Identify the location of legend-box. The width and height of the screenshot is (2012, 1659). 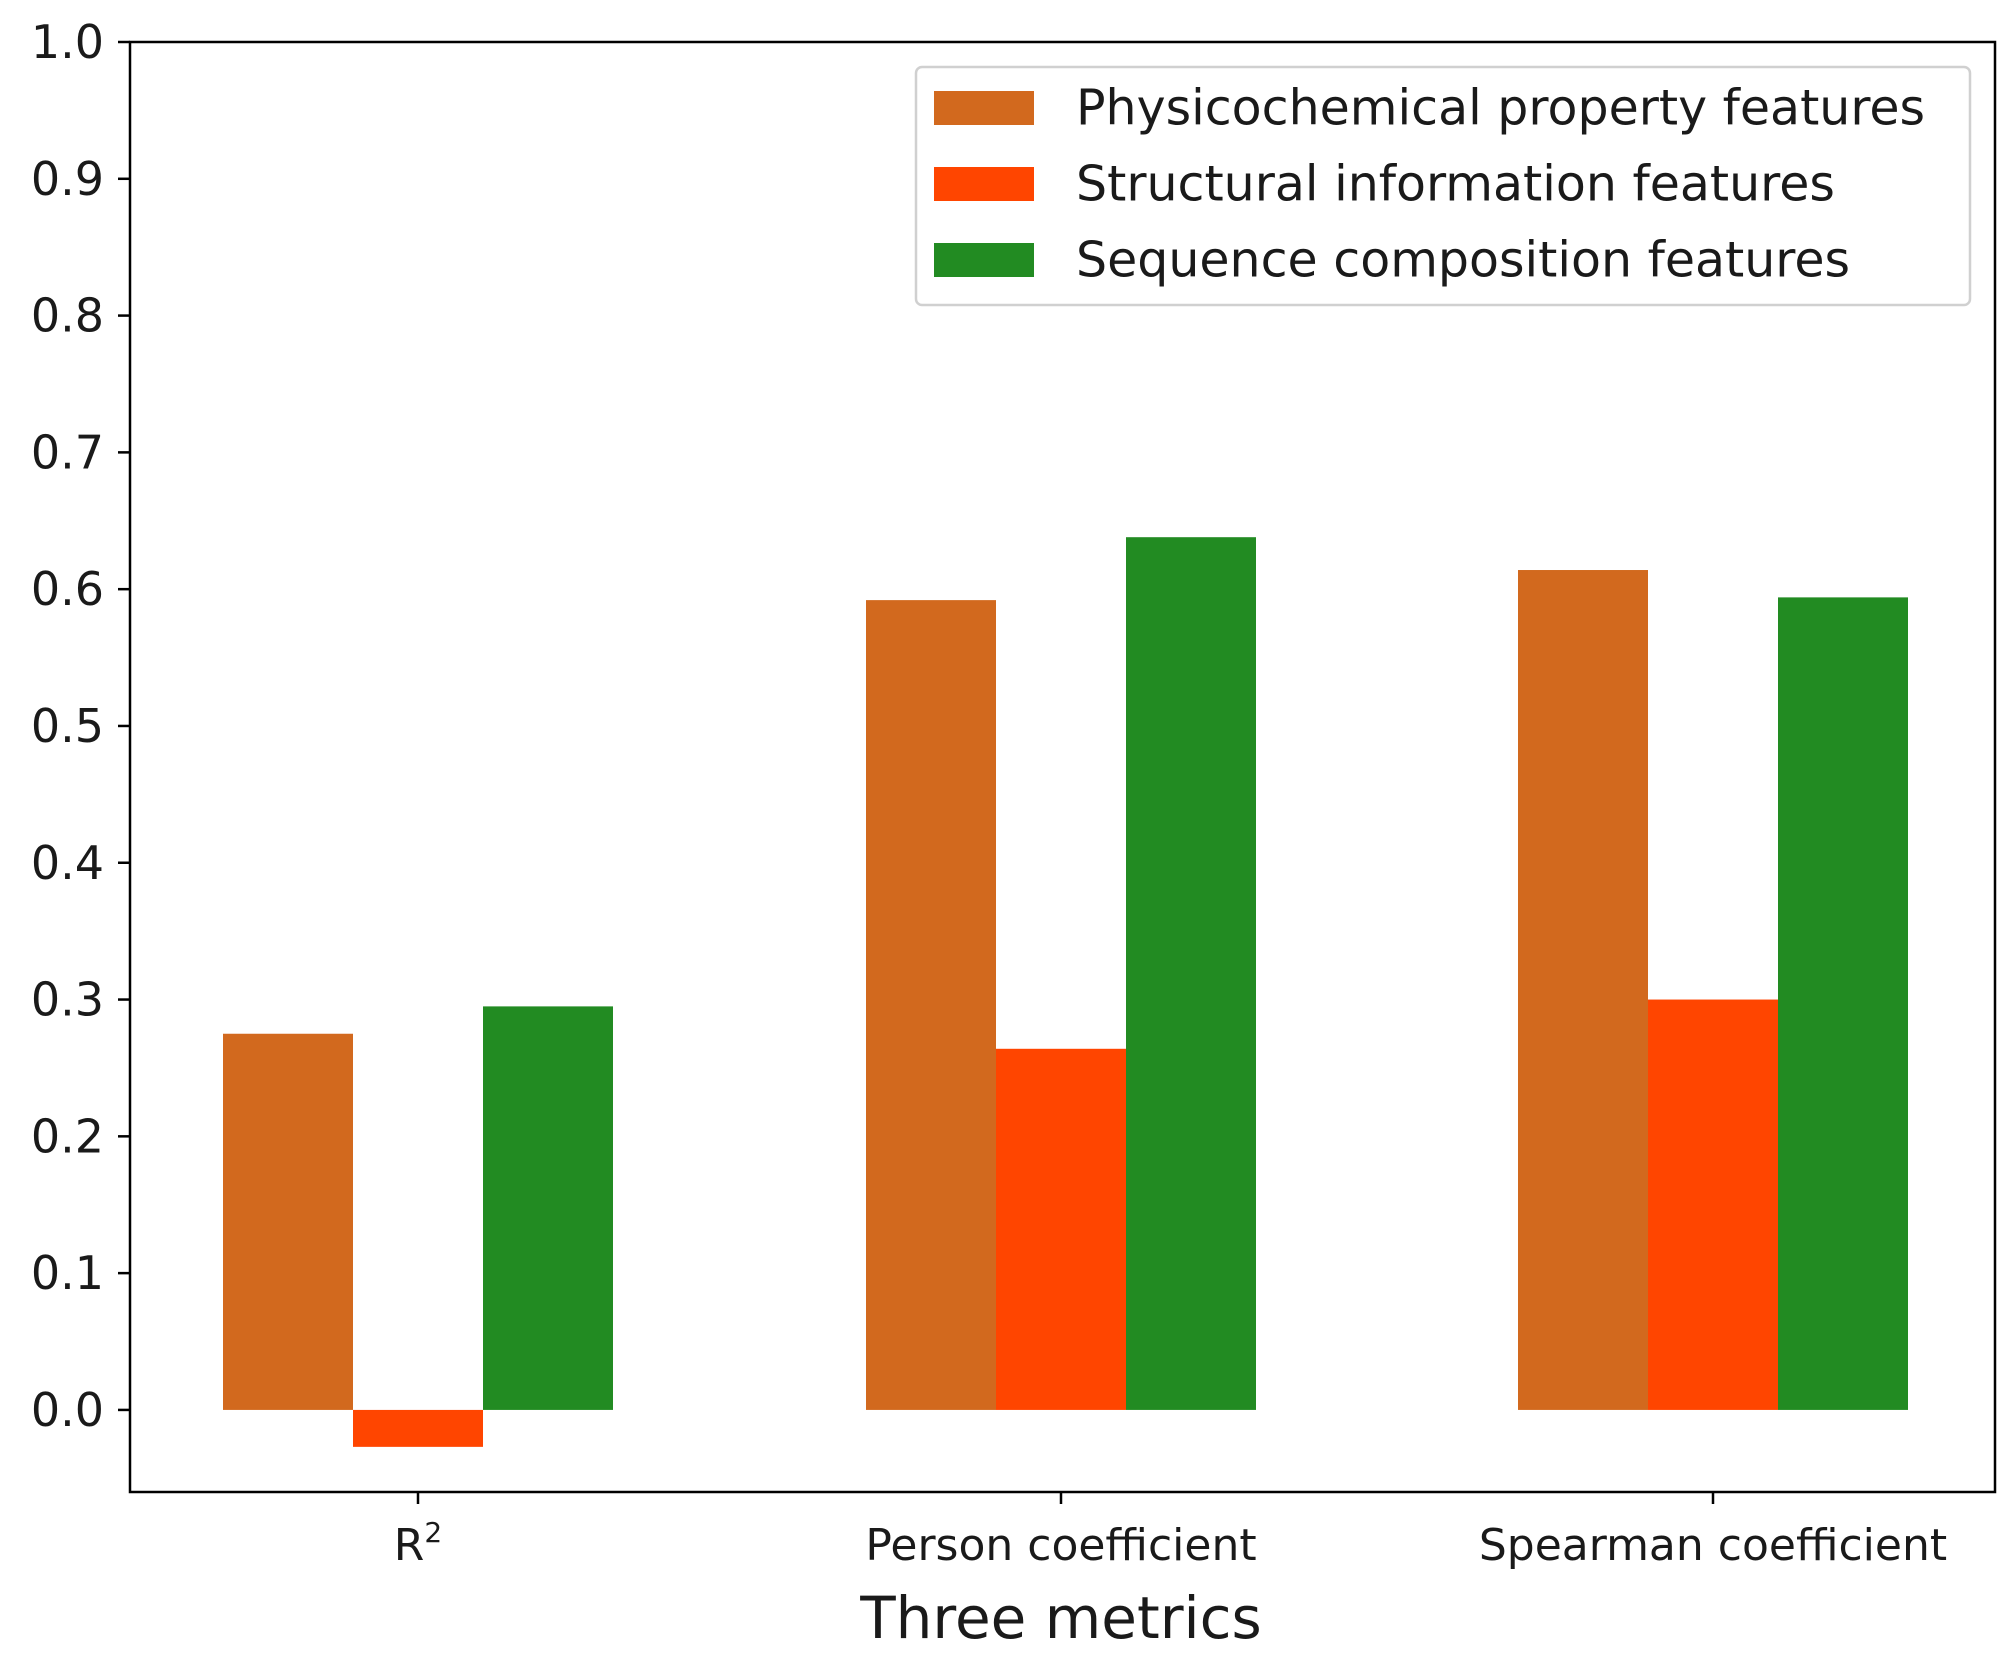
(1443, 186).